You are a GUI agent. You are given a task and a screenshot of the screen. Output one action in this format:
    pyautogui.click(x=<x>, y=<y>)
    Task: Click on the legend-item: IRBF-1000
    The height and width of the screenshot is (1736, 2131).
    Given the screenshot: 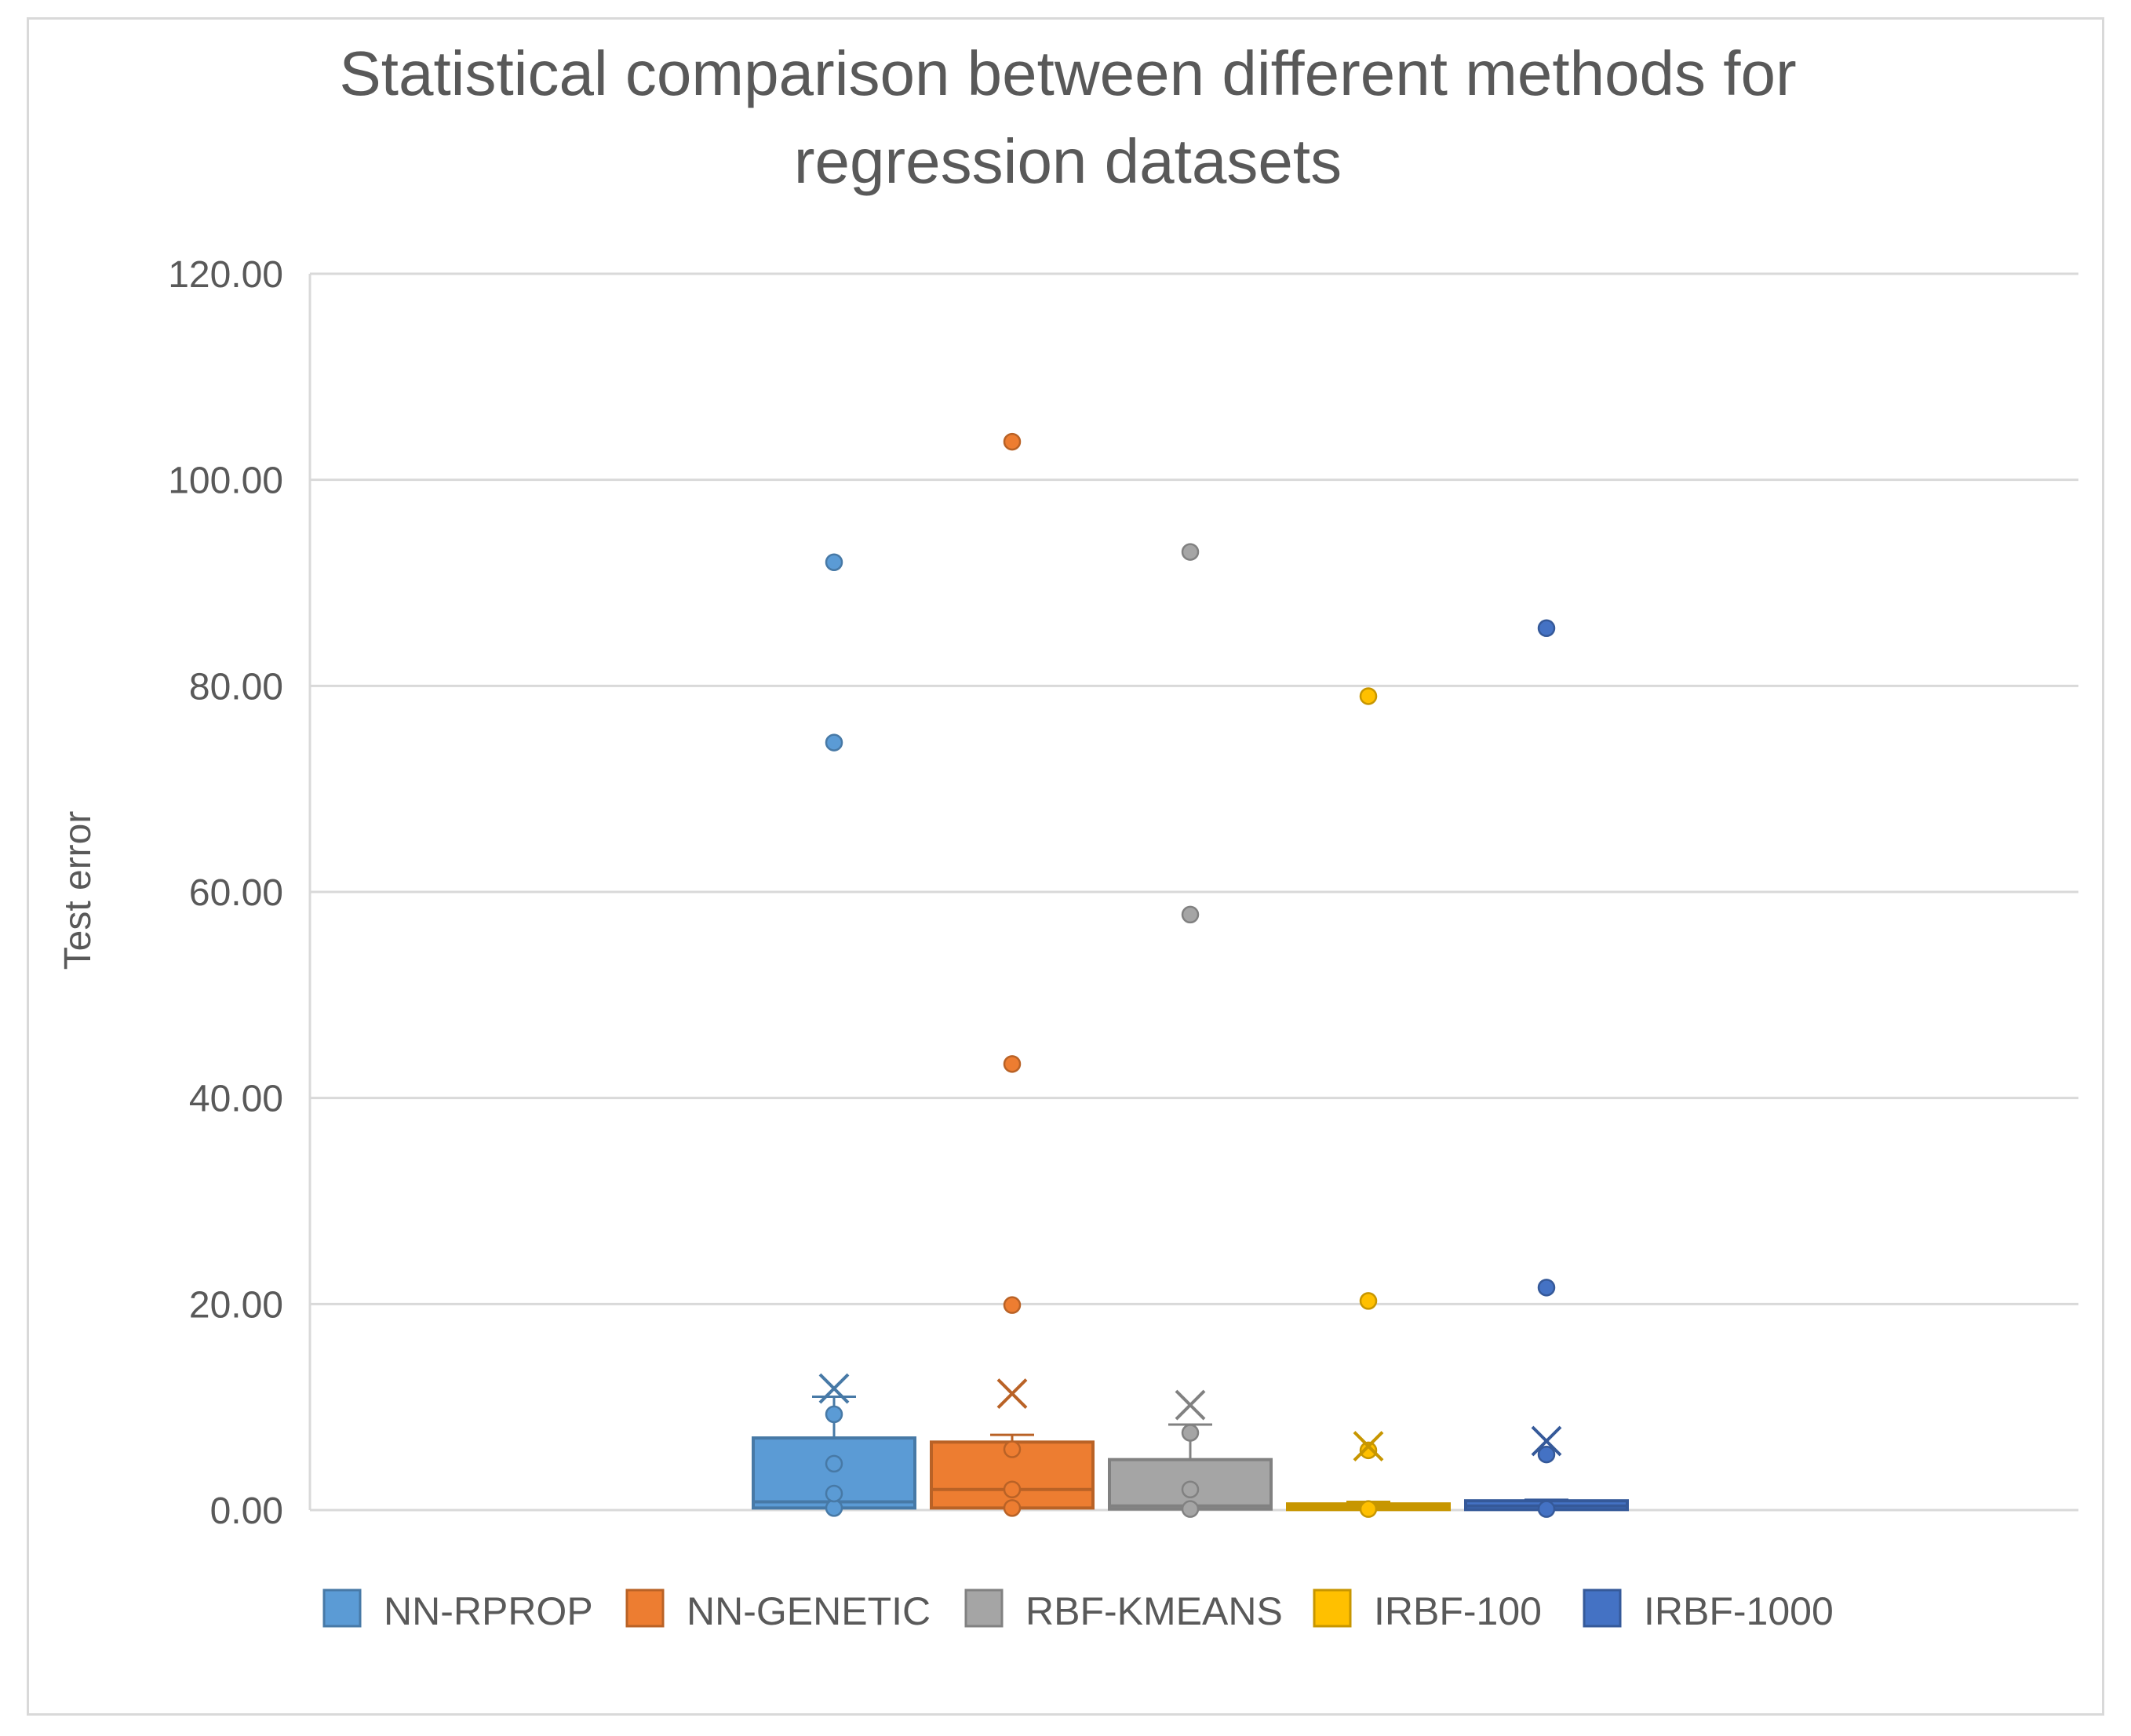 What is the action you would take?
    pyautogui.click(x=1708, y=1611)
    